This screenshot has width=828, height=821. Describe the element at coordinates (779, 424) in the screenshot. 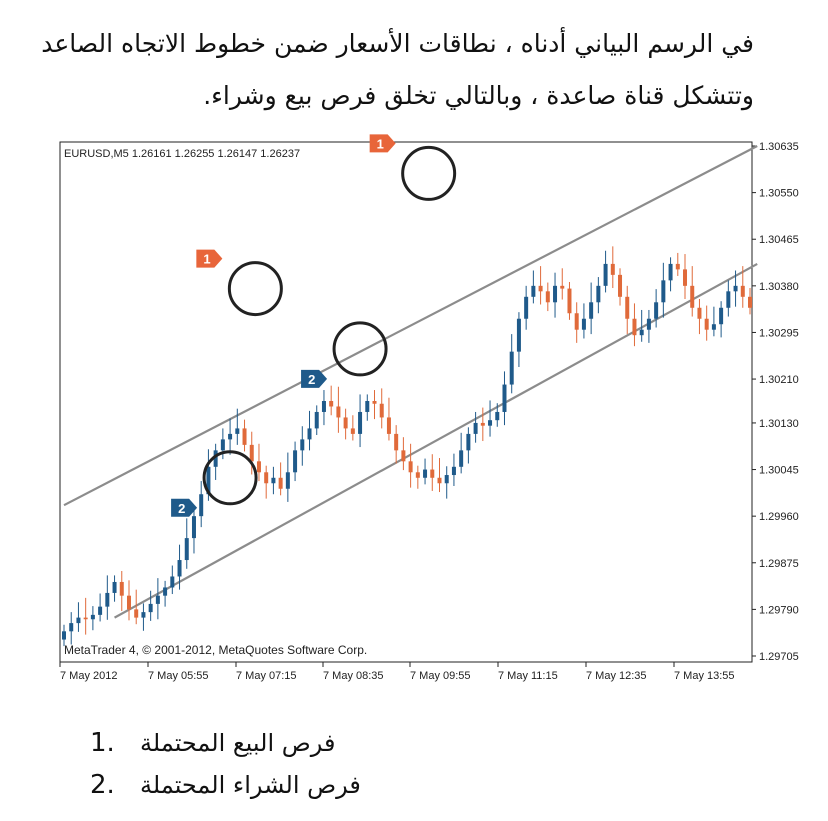

I see `y-tick-label: 1.30130` at that location.